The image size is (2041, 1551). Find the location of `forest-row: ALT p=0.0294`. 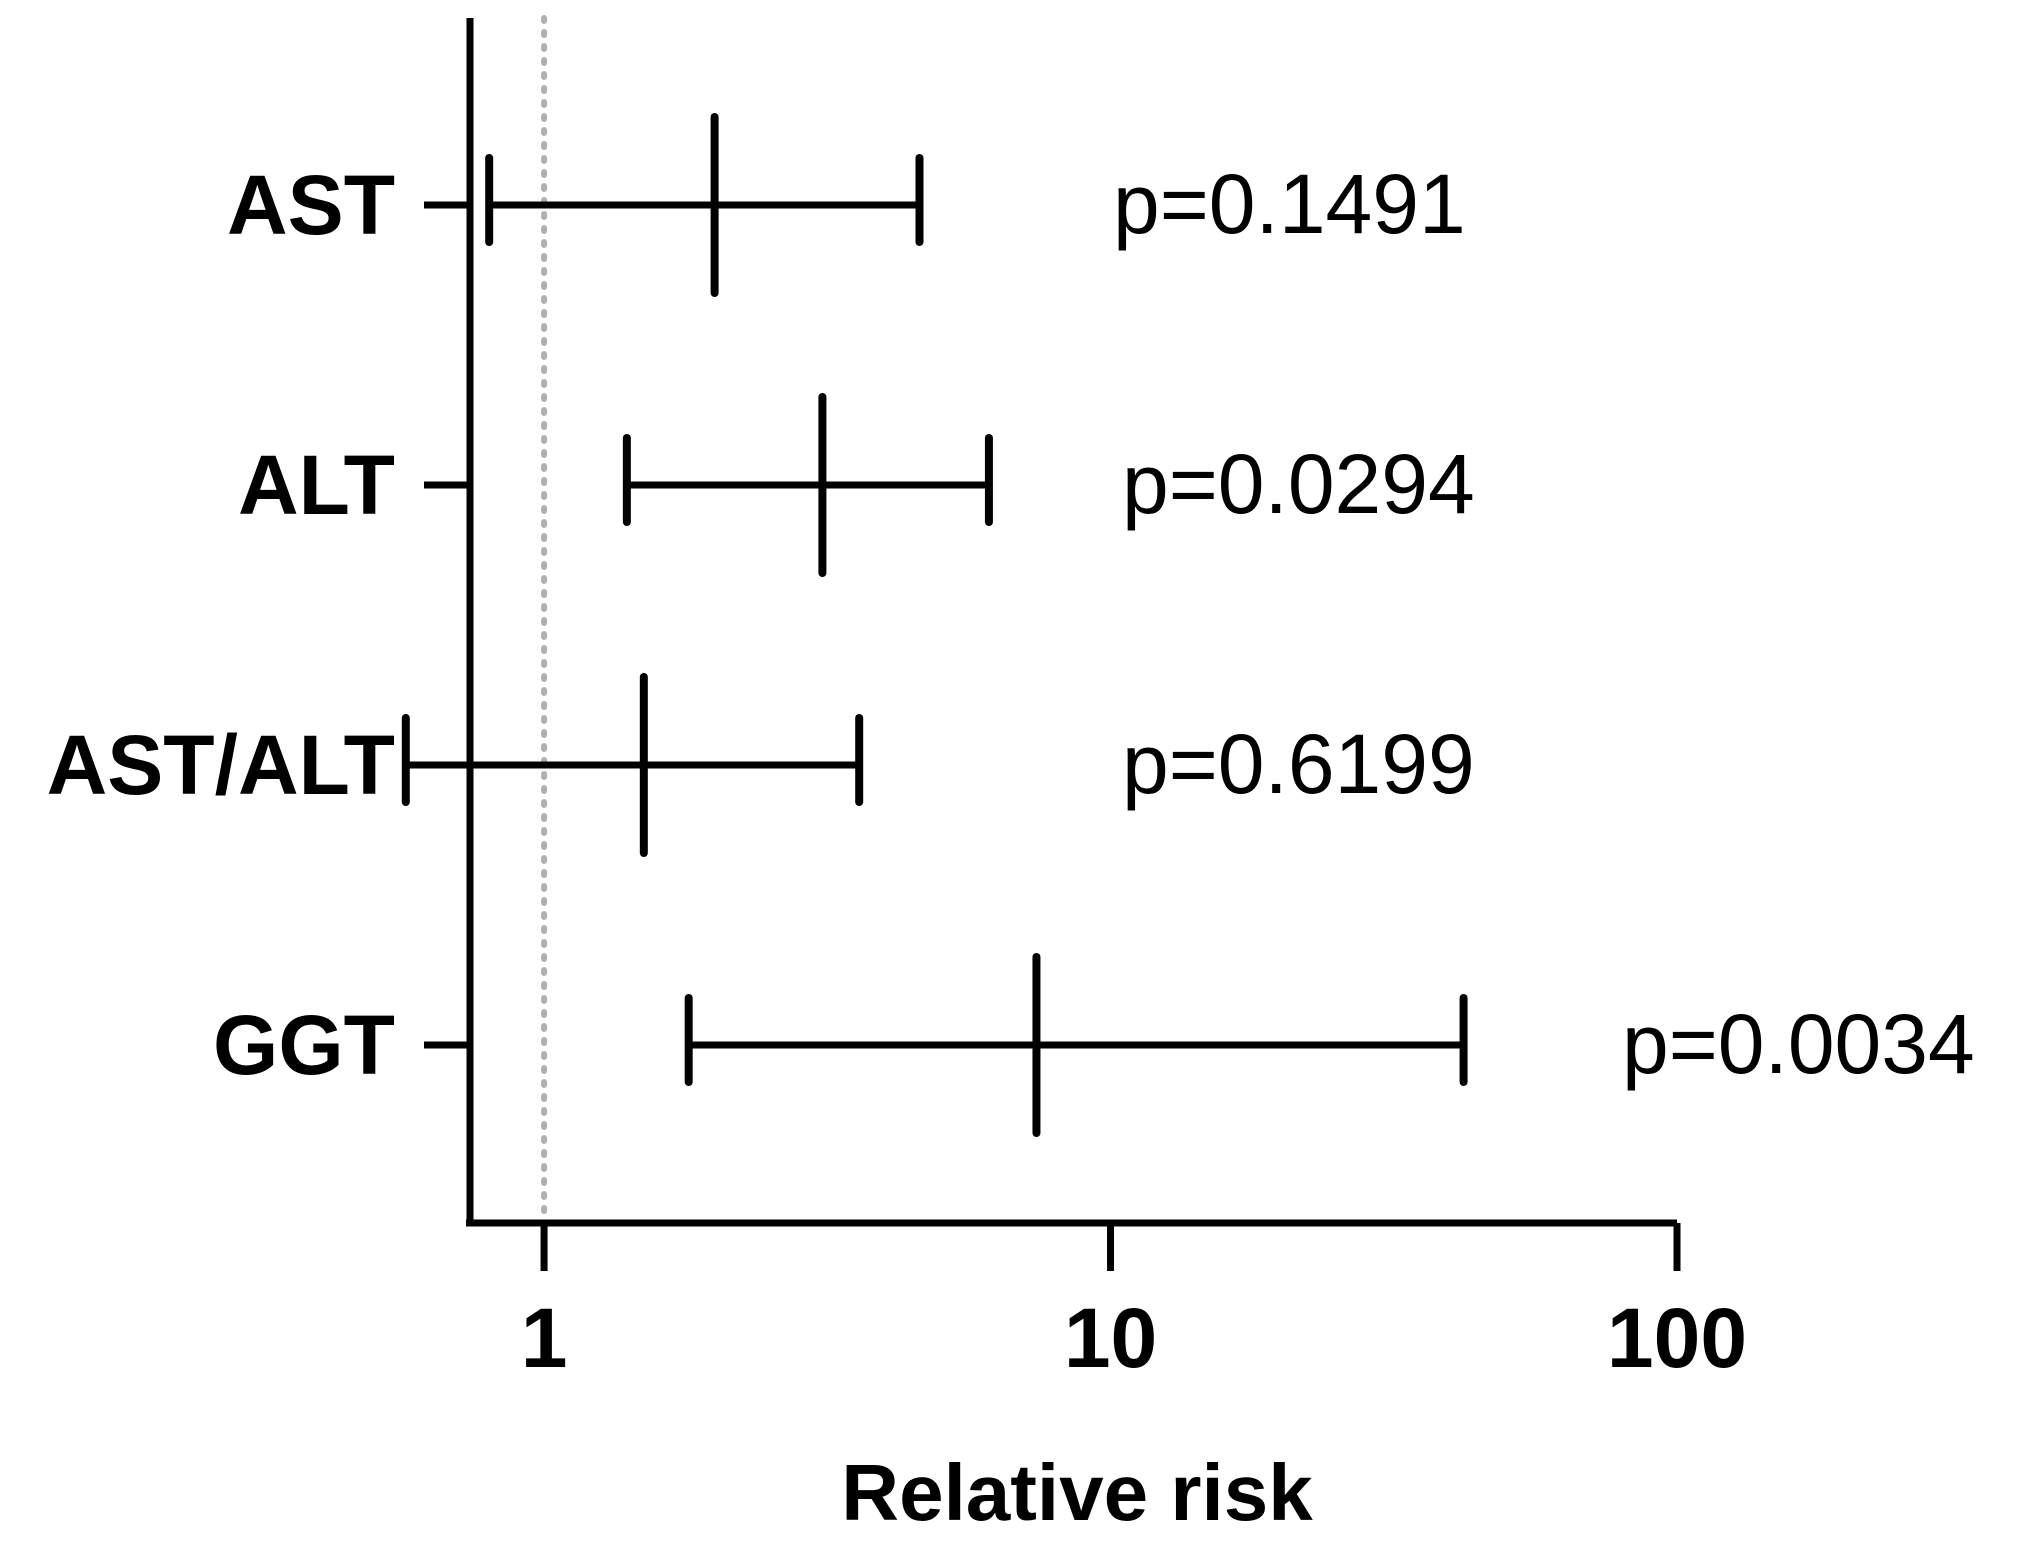

forest-row: ALT p=0.0294 is located at coordinates (856, 485).